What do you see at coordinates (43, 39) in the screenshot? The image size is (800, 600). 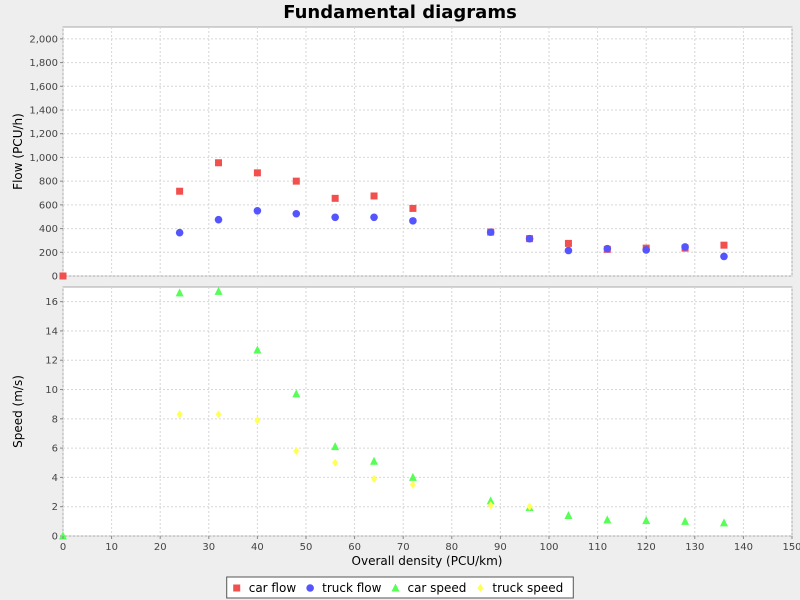 I see `y-tick-label: 2,000` at bounding box center [43, 39].